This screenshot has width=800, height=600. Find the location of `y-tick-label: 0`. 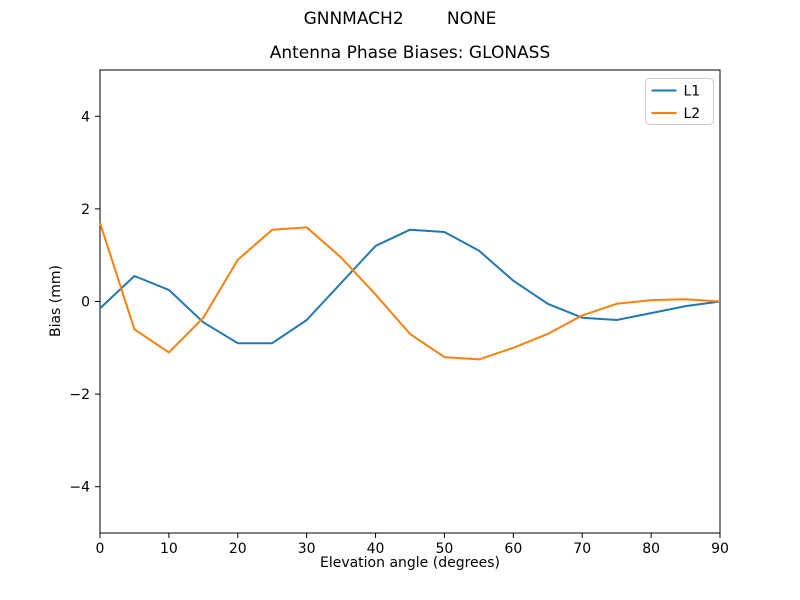

y-tick-label: 0 is located at coordinates (85, 303).